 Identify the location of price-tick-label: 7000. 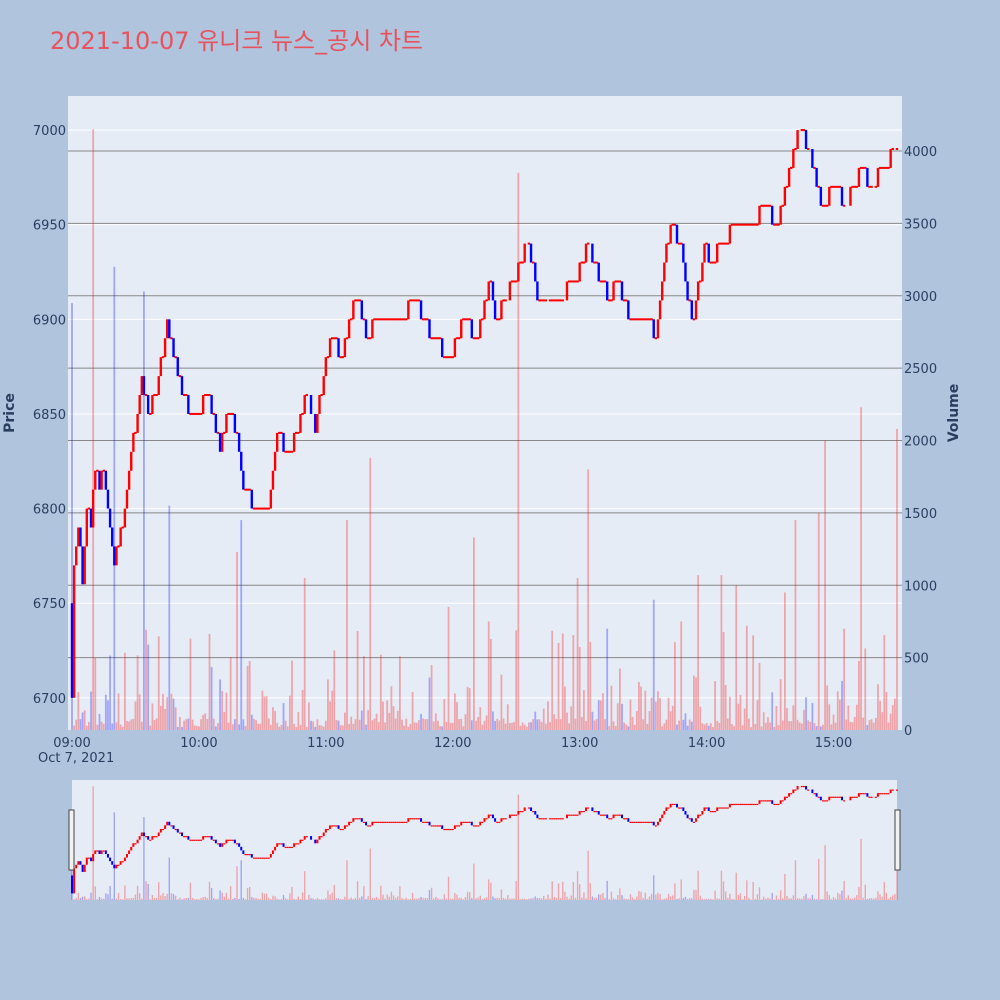
(49, 131).